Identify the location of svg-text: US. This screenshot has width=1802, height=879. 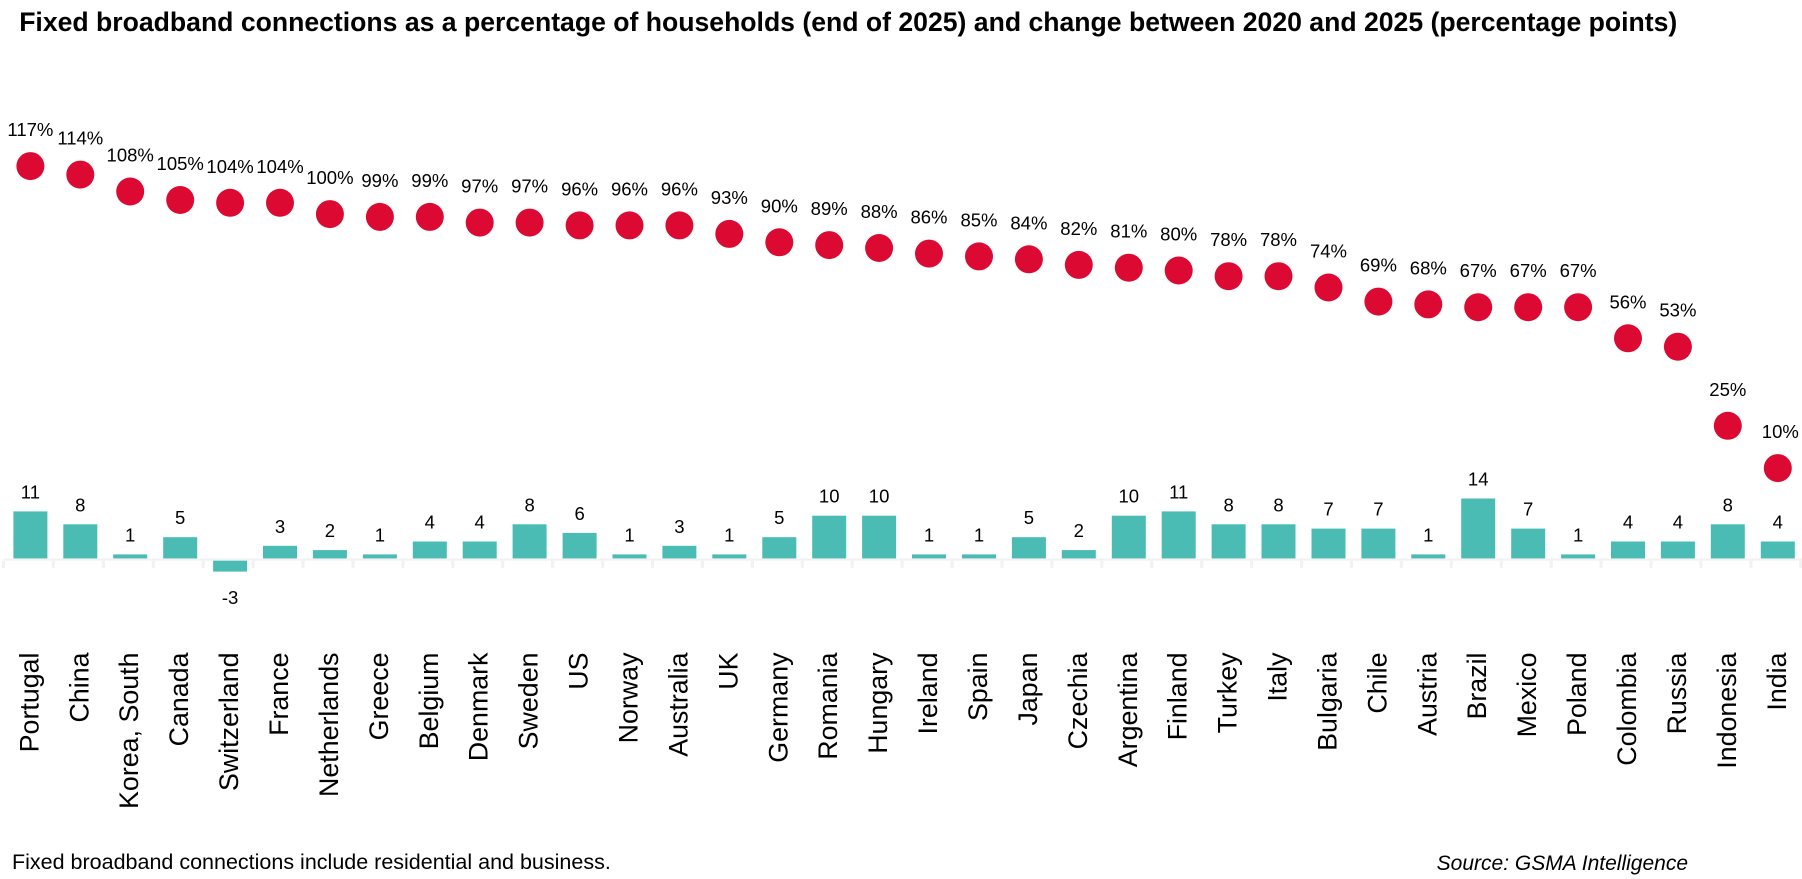
(579, 671).